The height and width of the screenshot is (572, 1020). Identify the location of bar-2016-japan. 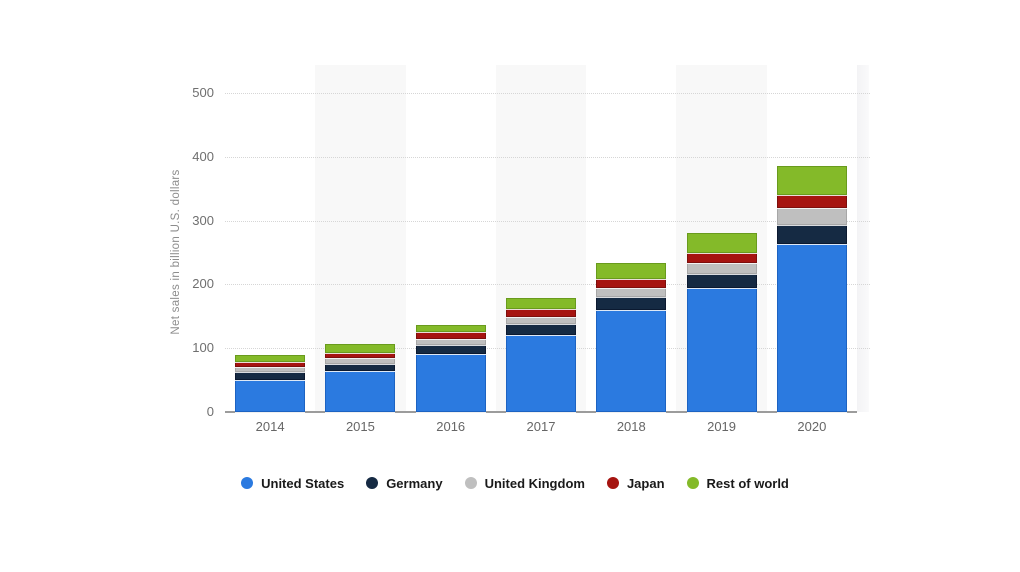
(450, 335).